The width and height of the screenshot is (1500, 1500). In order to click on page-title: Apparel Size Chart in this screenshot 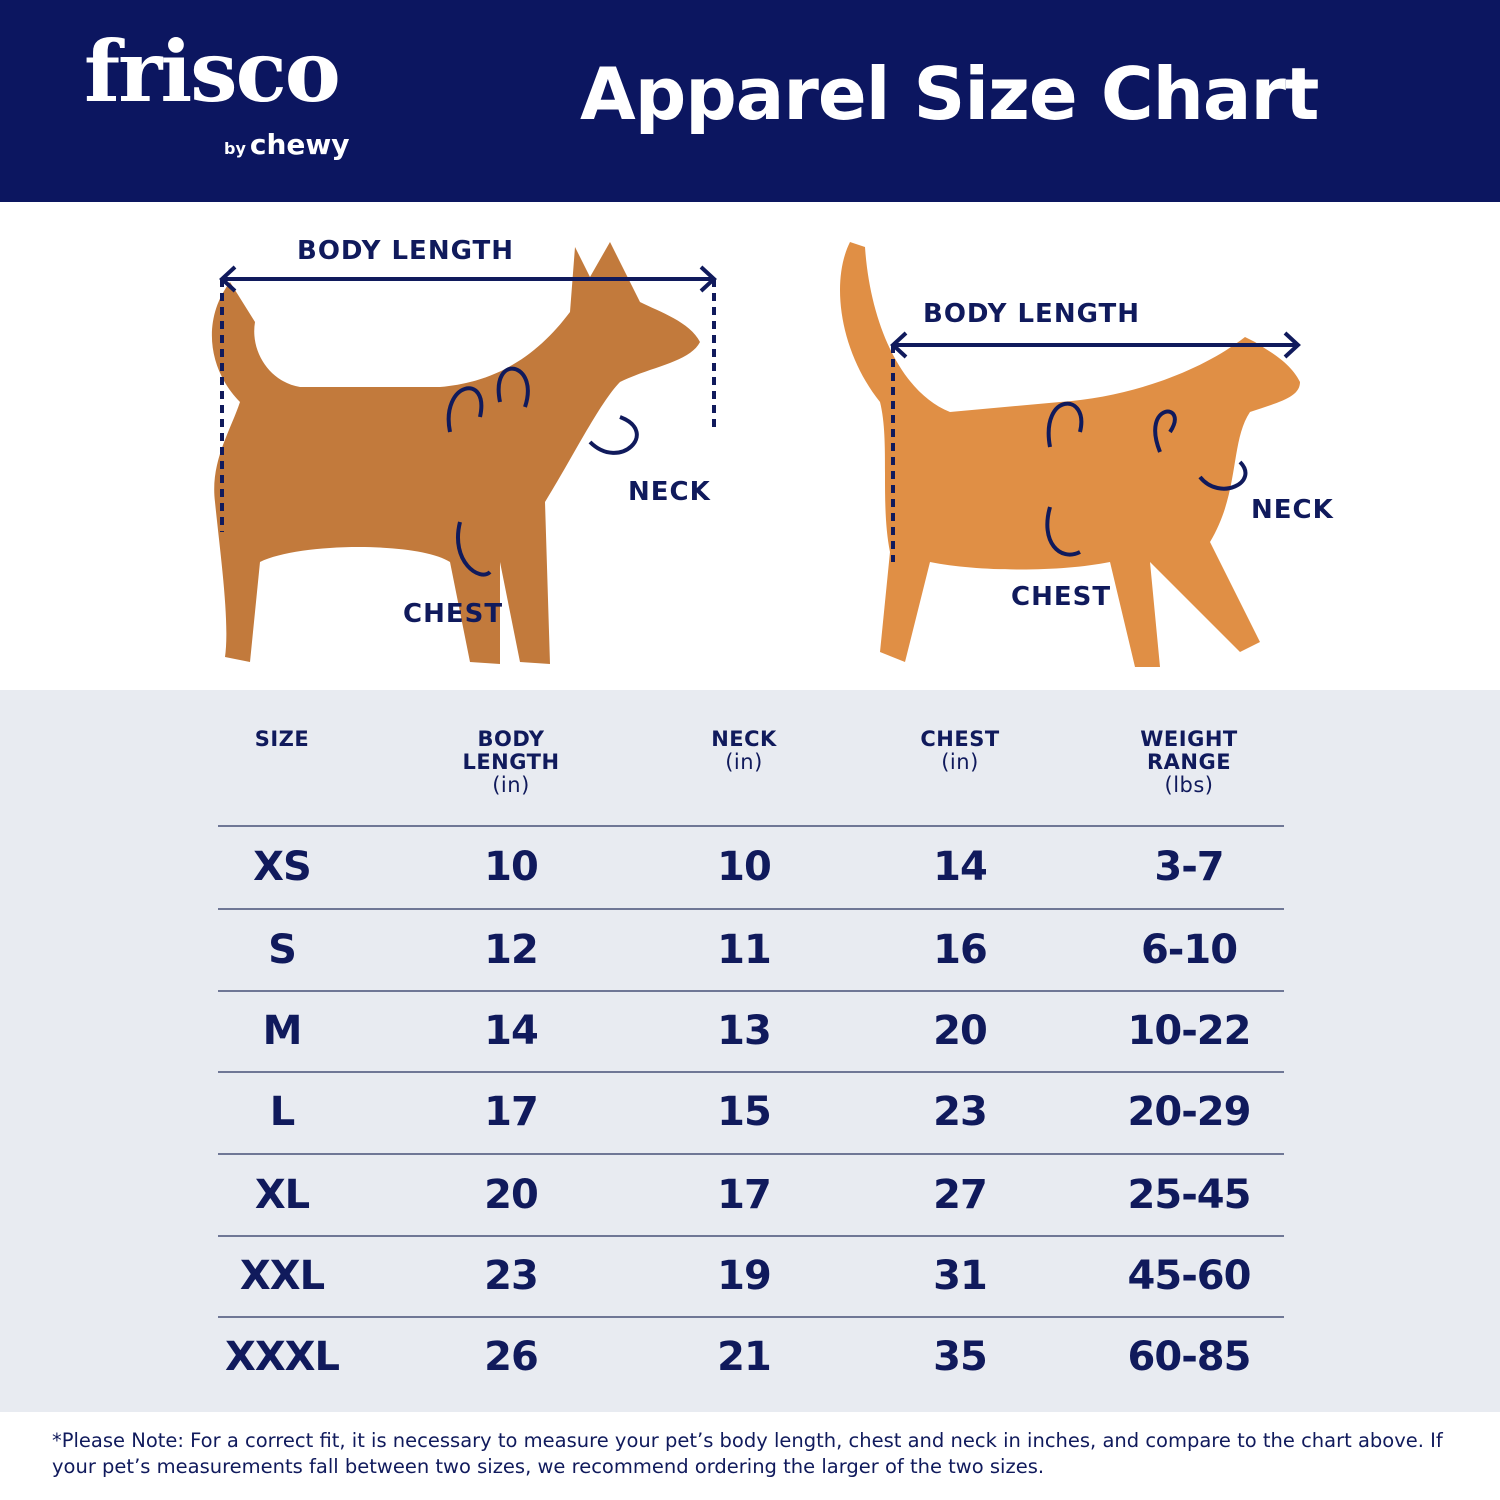, I will do `click(949, 94)`.